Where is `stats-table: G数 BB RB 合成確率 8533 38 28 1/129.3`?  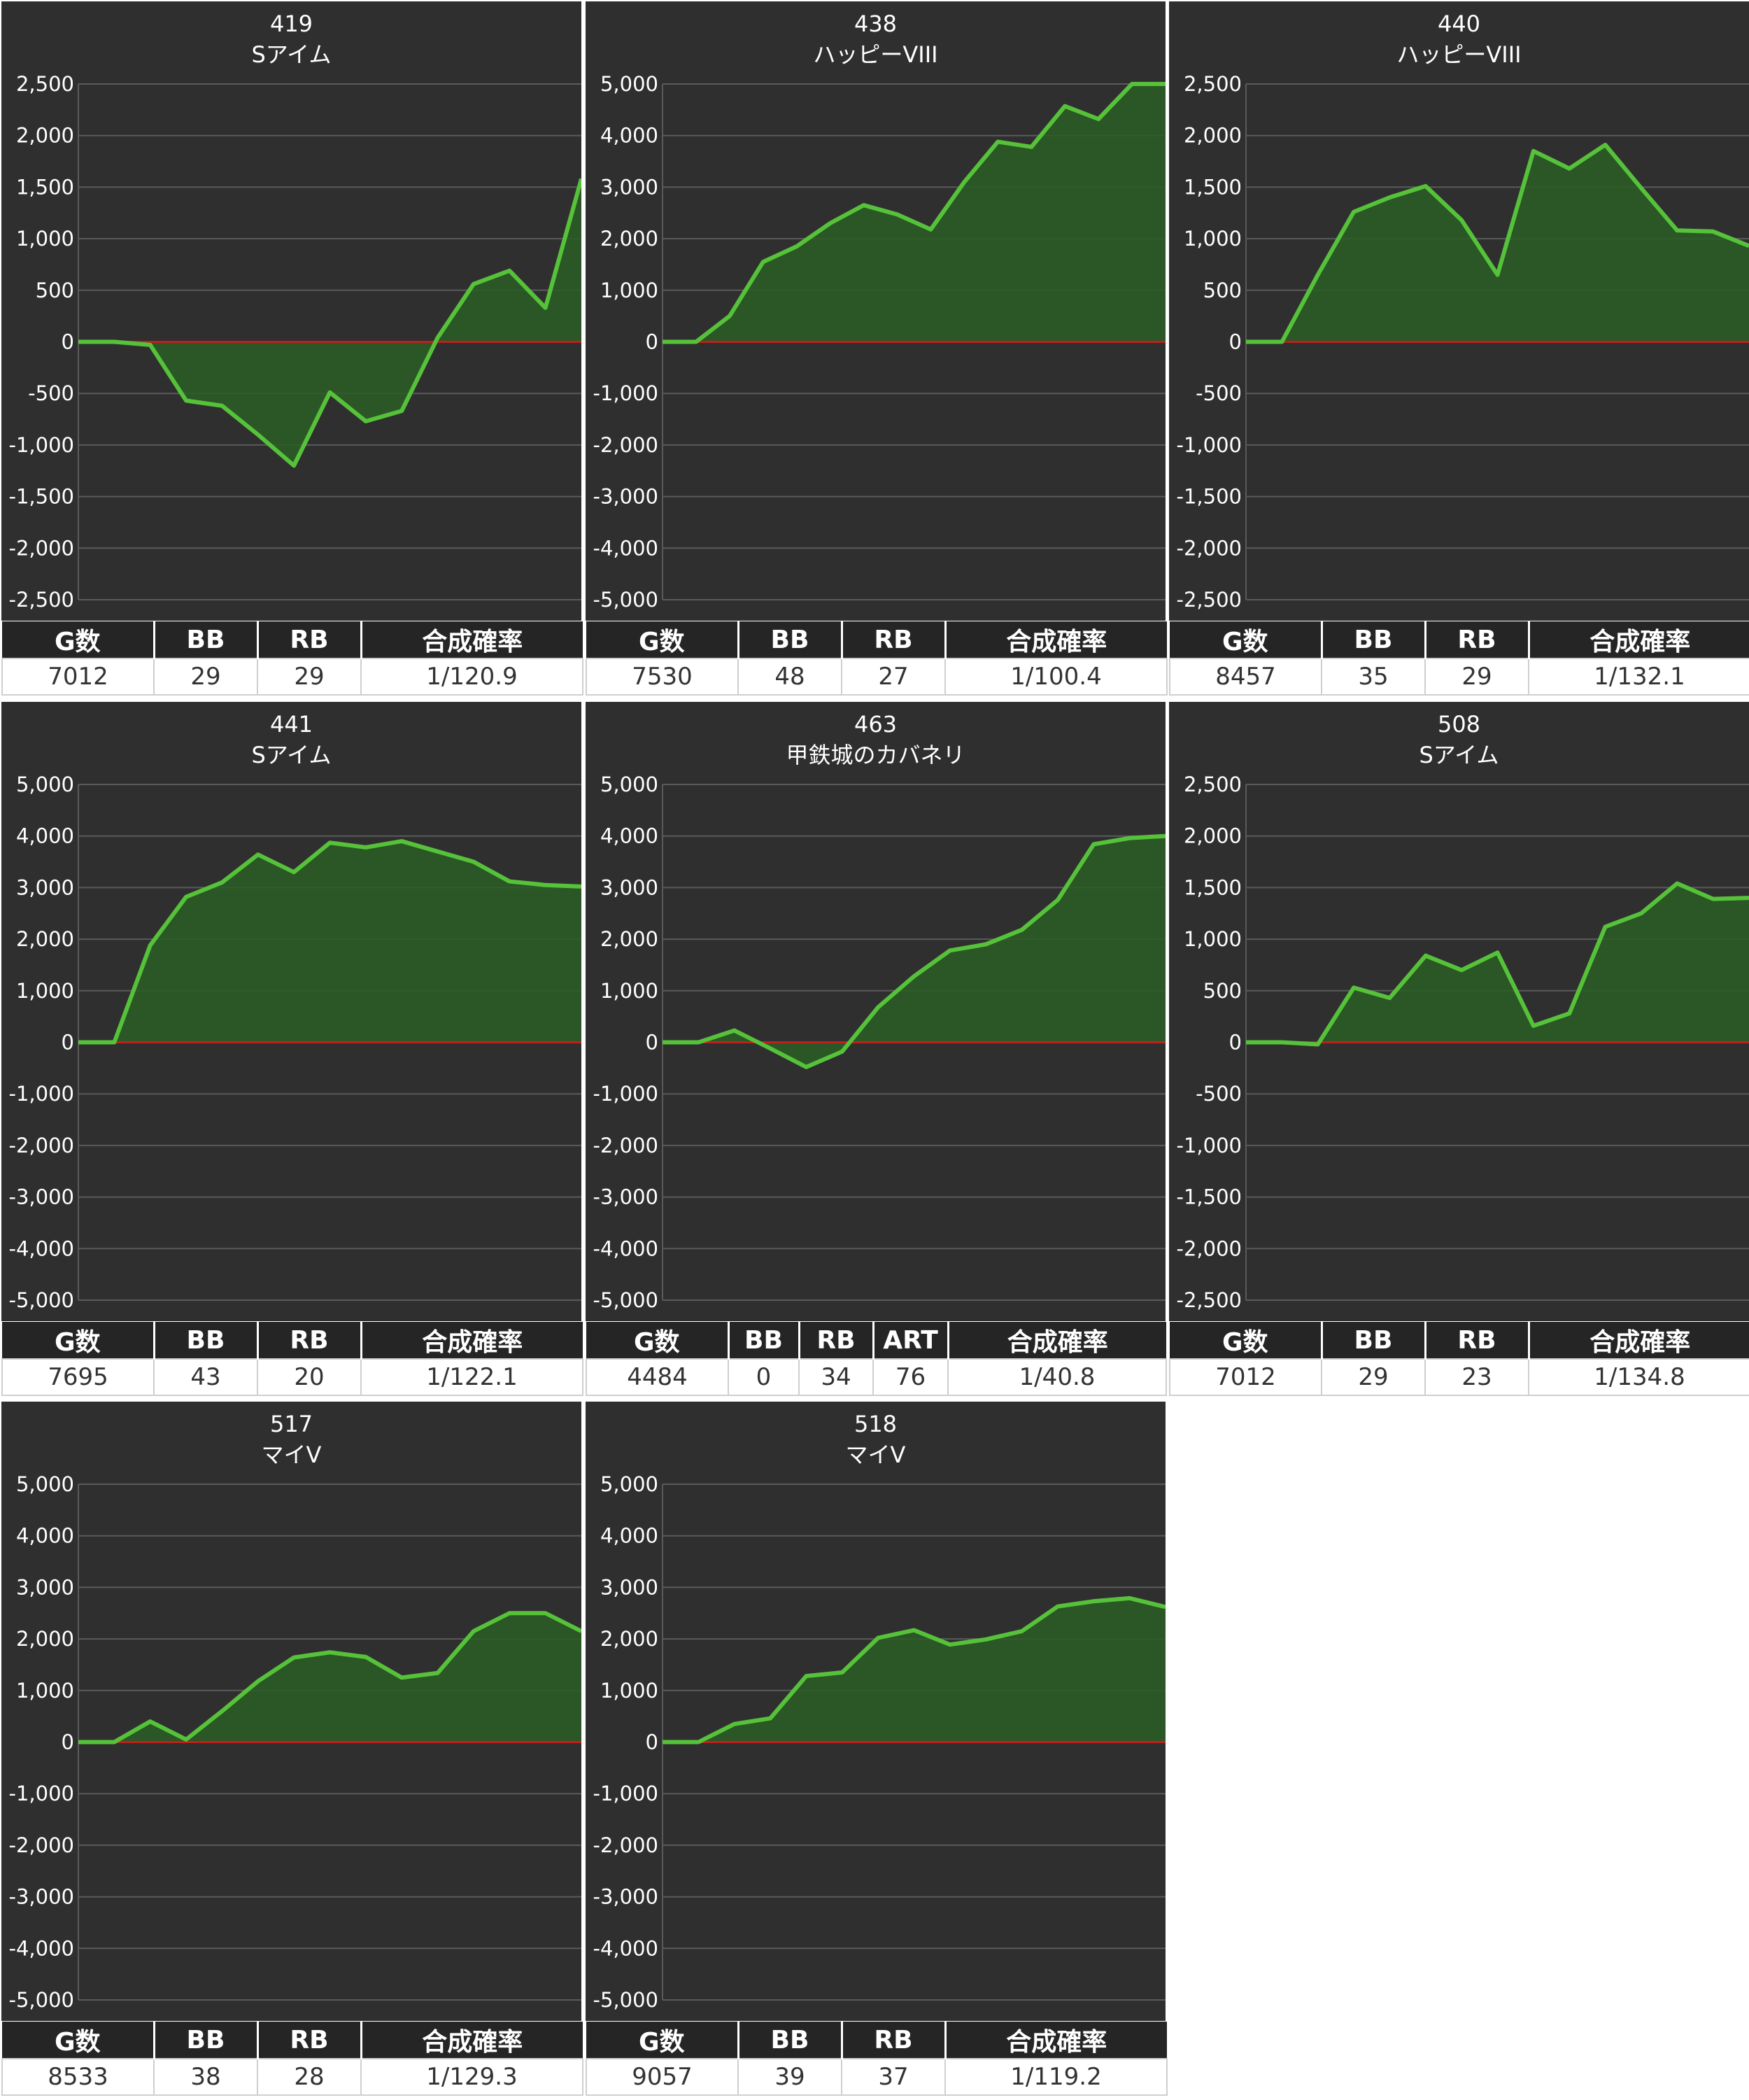
stats-table: G数 BB RB 合成確率 8533 38 28 1/129.3 is located at coordinates (292, 2059).